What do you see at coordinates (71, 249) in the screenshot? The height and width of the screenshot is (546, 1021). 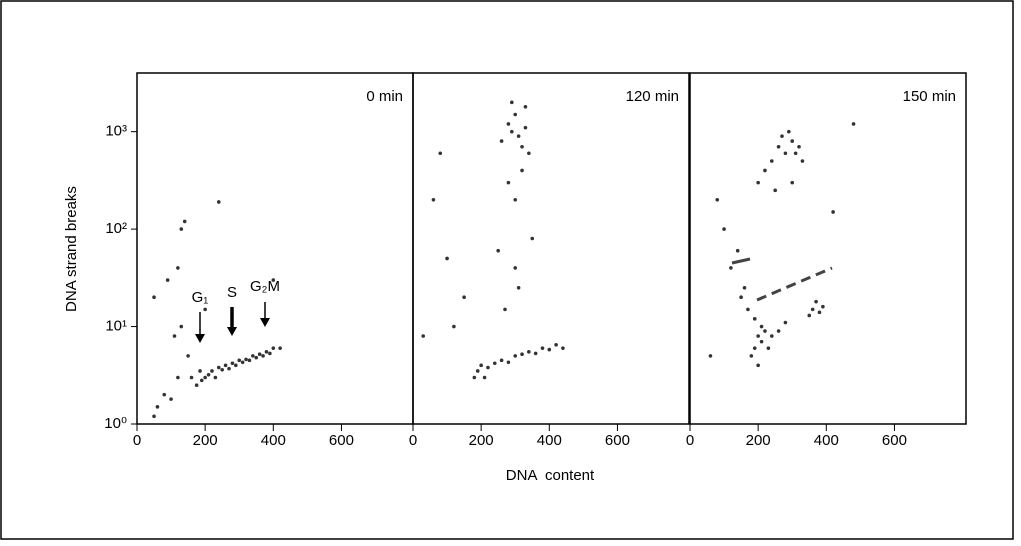 I see `y-axis-label: DNA strand breaks` at bounding box center [71, 249].